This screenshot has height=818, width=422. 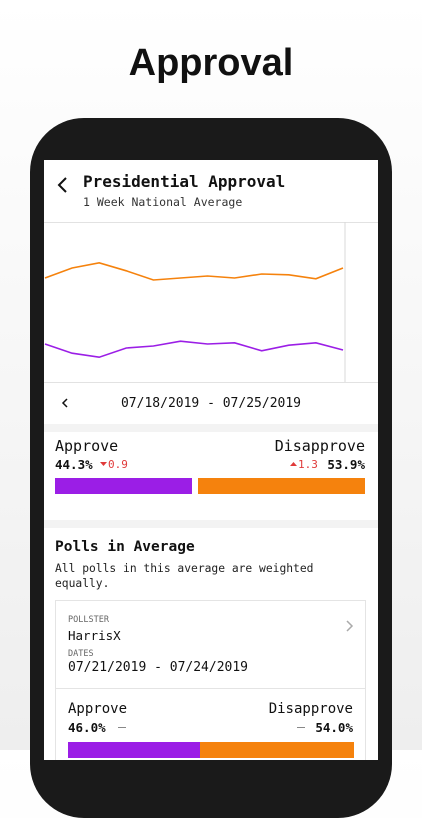 I want to click on up-arrow, so click(x=293, y=464).